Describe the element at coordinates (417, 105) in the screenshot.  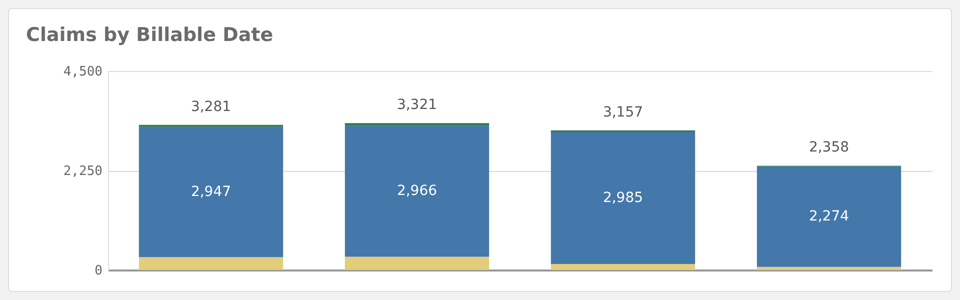
I see `total-label: 3,321` at that location.